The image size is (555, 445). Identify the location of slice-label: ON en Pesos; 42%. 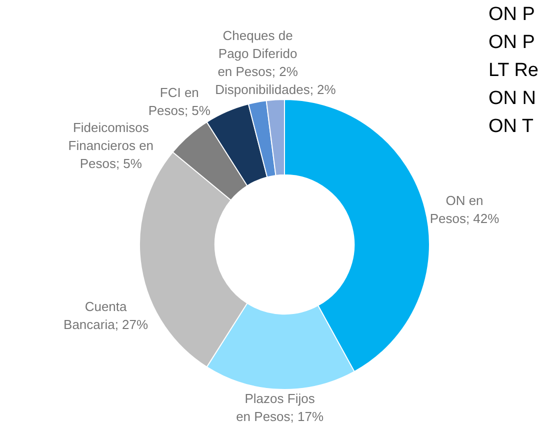
(465, 209).